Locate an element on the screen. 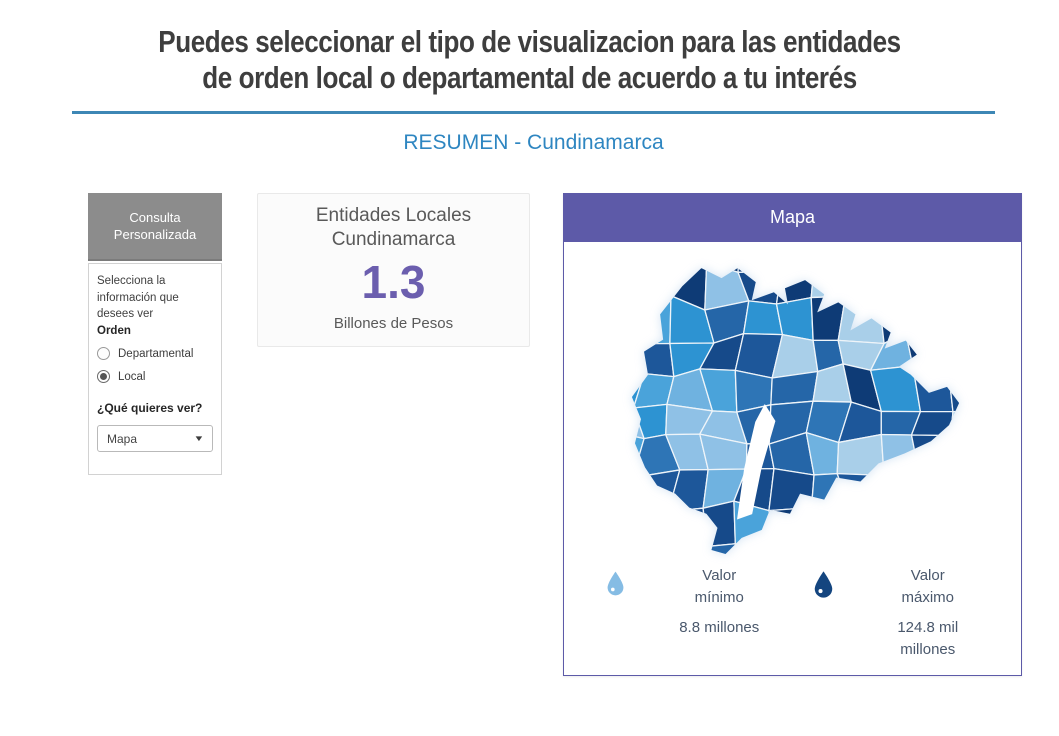 This screenshot has height=736, width=1059. visualization-dropdown: Mapa ▼ is located at coordinates (155, 439).